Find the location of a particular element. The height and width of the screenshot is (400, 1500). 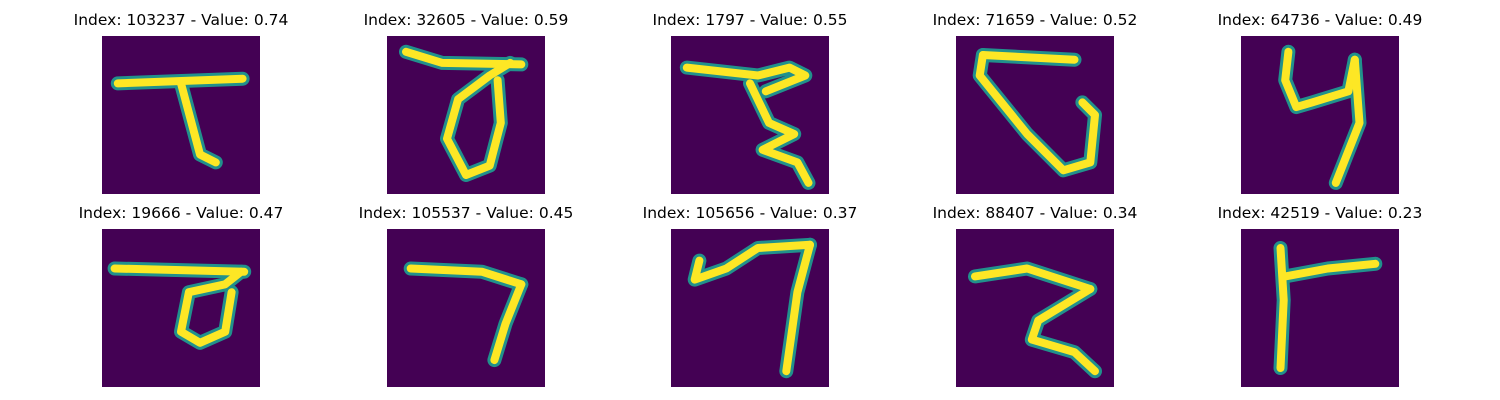

panel-title: Index: 105656 - Value: 0.37 is located at coordinates (750, 213).